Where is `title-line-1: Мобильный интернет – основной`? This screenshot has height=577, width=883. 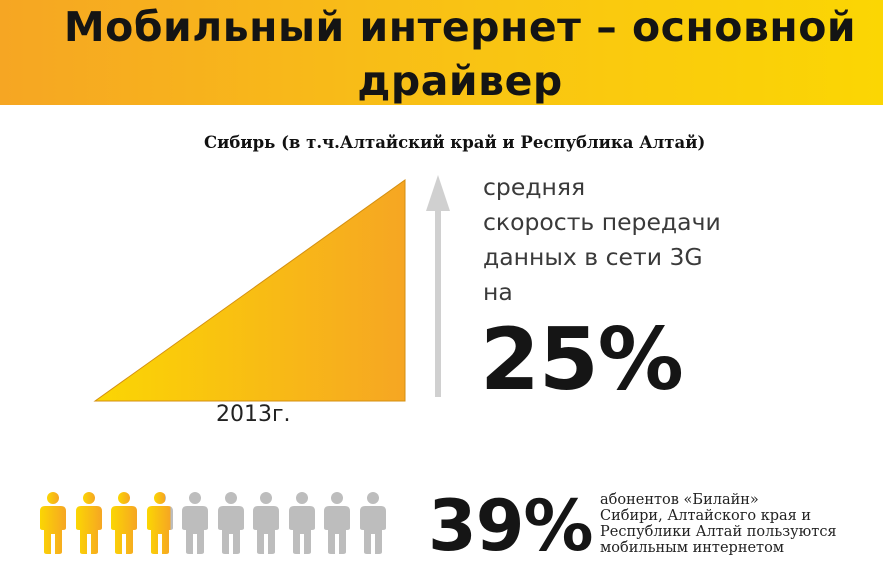 title-line-1: Мобильный интернет – основной is located at coordinates (460, 27).